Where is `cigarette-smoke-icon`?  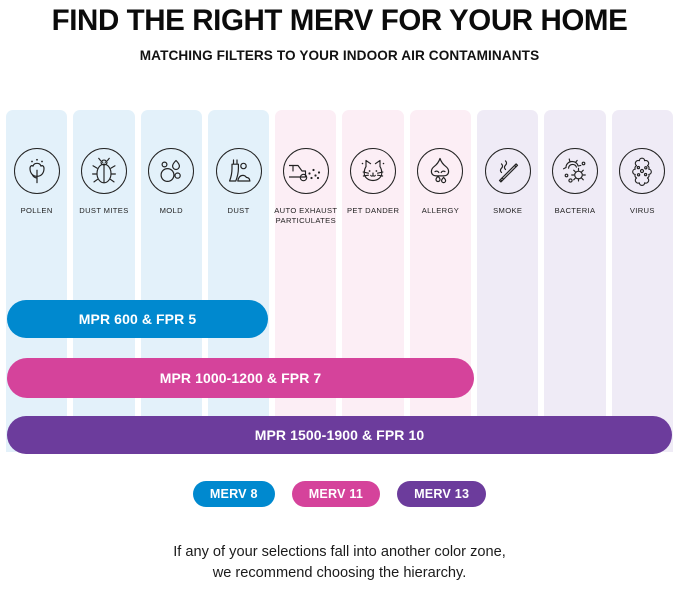
cigarette-smoke-icon is located at coordinates (507, 171).